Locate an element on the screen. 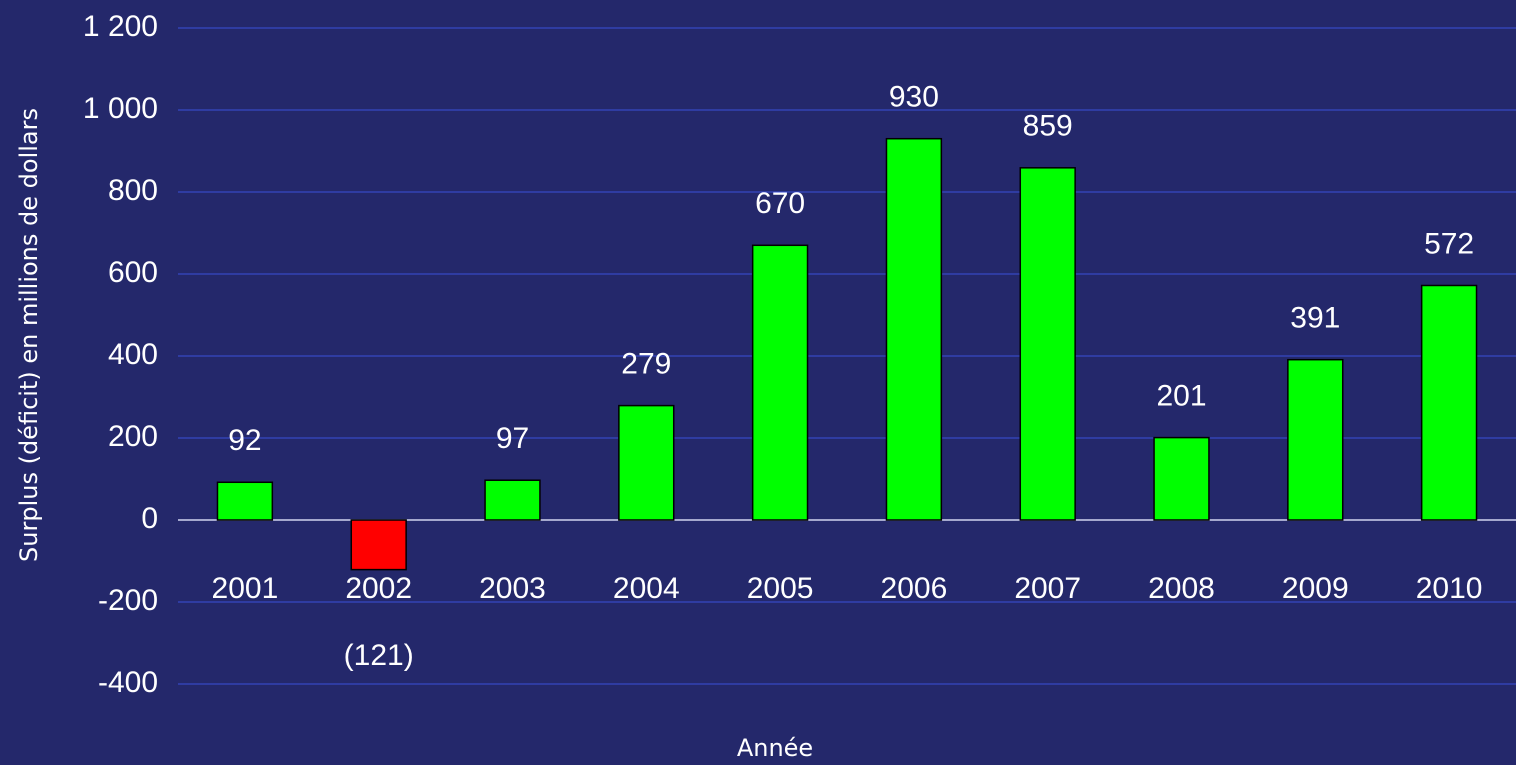  y-tick-label: 600 is located at coordinates (133, 272).